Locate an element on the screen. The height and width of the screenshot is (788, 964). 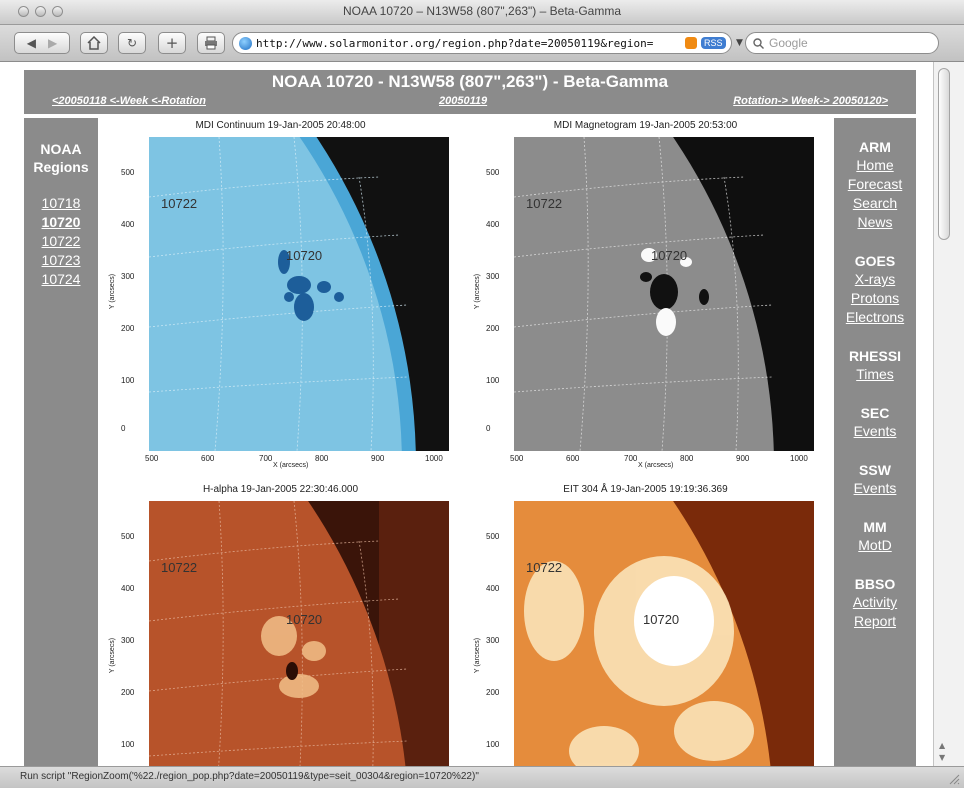
scrollbar-thumb is located at coordinates (944, 154).